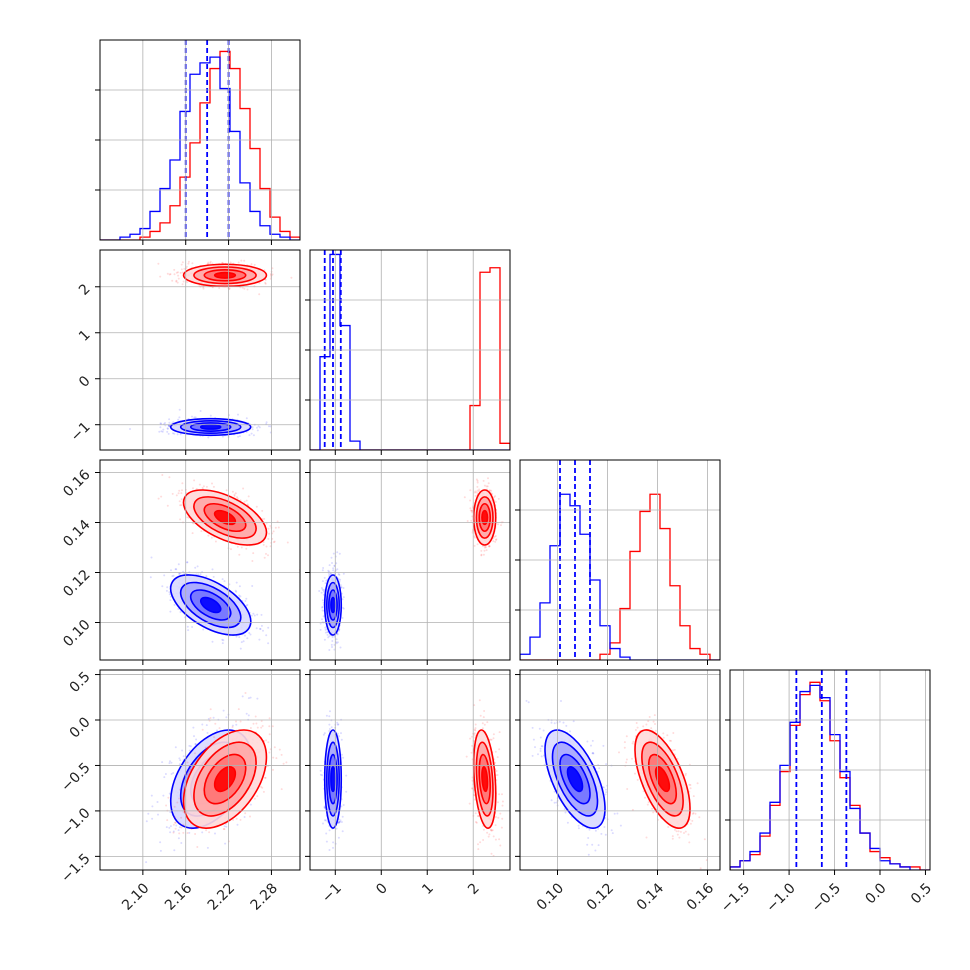 The image size is (970, 970). I want to click on ticks, so click(183, 568).